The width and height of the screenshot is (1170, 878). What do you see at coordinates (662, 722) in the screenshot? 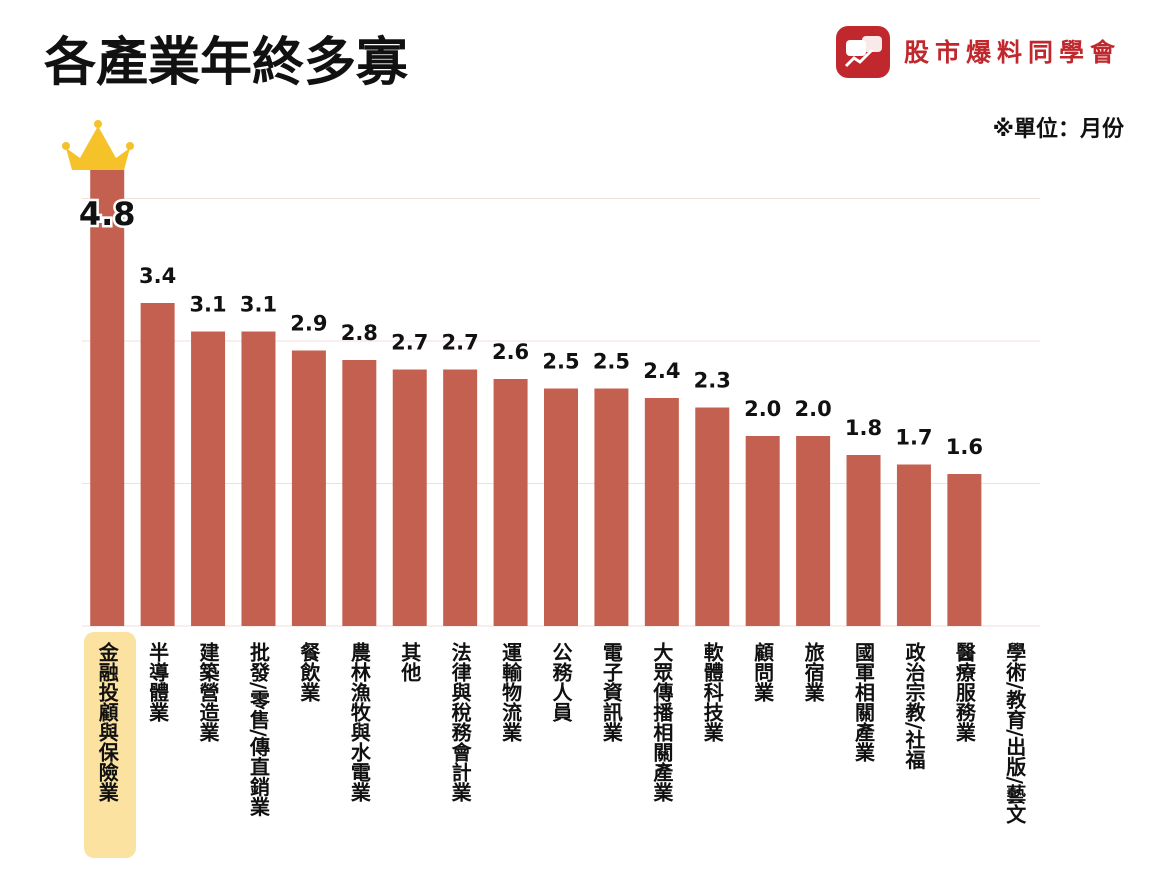
I see `x-tick-label: 大眾傳播相關產業` at bounding box center [662, 722].